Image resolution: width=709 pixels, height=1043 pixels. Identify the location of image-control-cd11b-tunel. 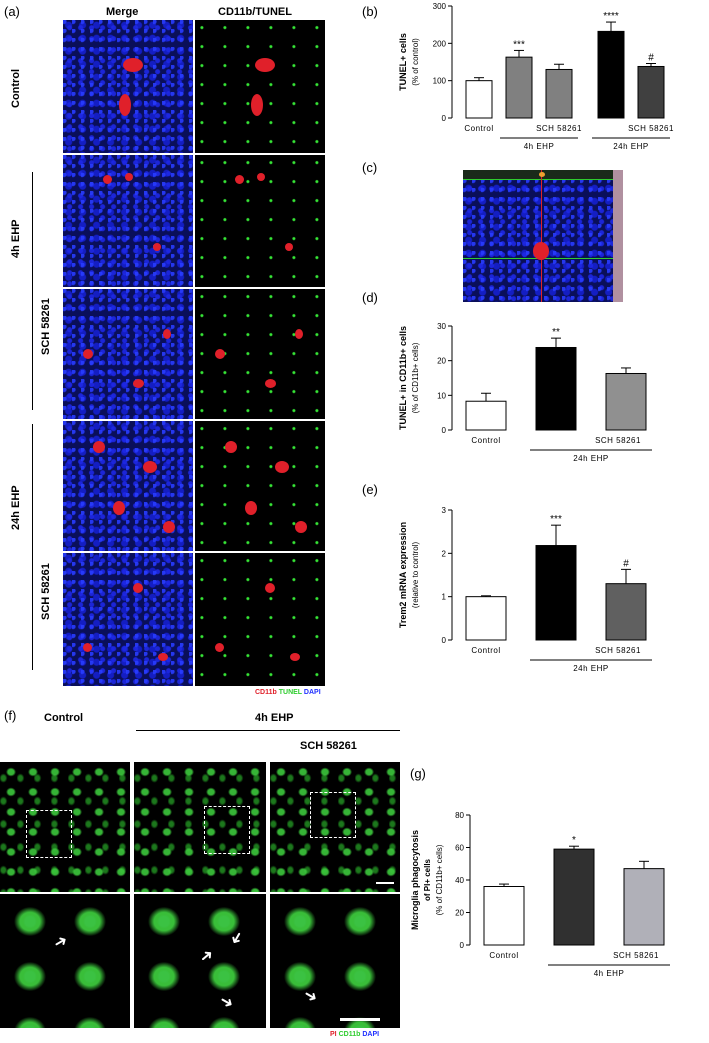
(260, 86).